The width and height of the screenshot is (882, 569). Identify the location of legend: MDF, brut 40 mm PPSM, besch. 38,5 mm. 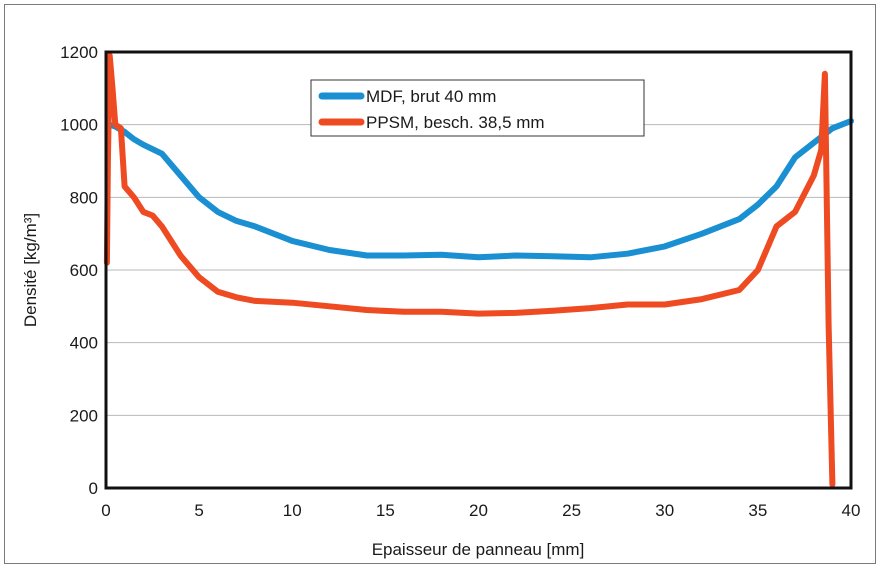
(477, 108).